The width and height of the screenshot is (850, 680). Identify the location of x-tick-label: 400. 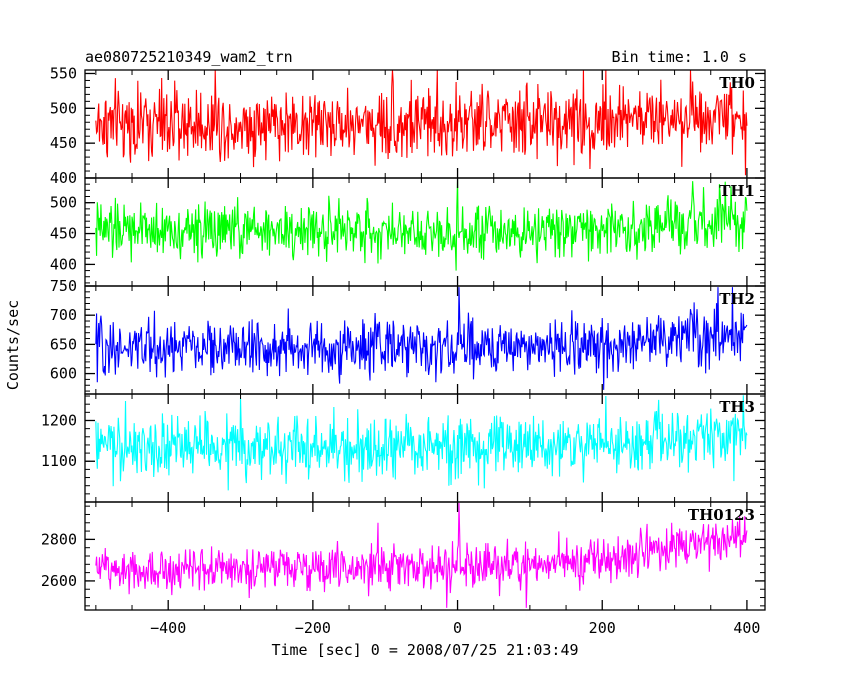
(746, 628).